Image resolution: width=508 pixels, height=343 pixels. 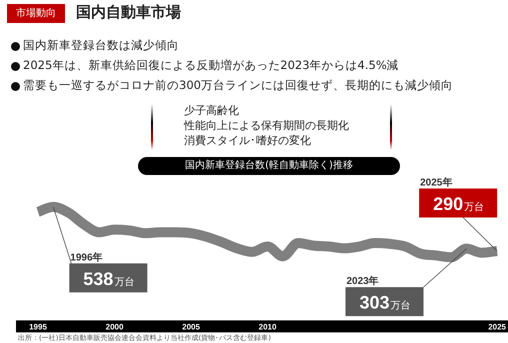 I want to click on x-tick-label: 2000, so click(x=115, y=327).